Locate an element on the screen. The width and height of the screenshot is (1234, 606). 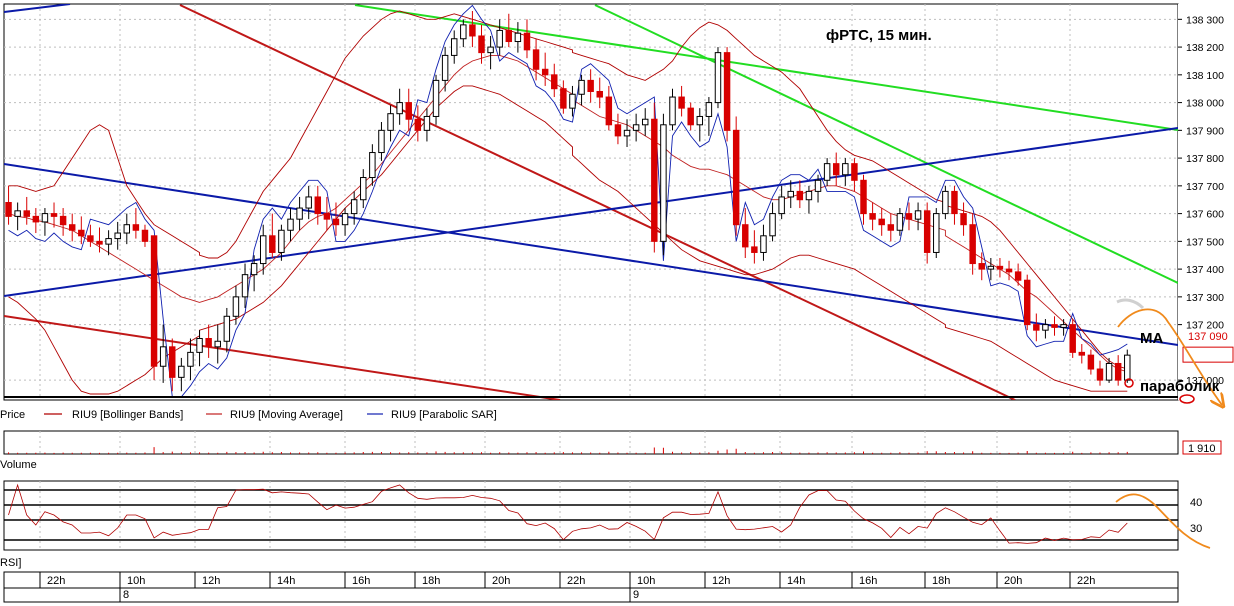
price-axis-label: 137 800 is located at coordinates (1205, 159).